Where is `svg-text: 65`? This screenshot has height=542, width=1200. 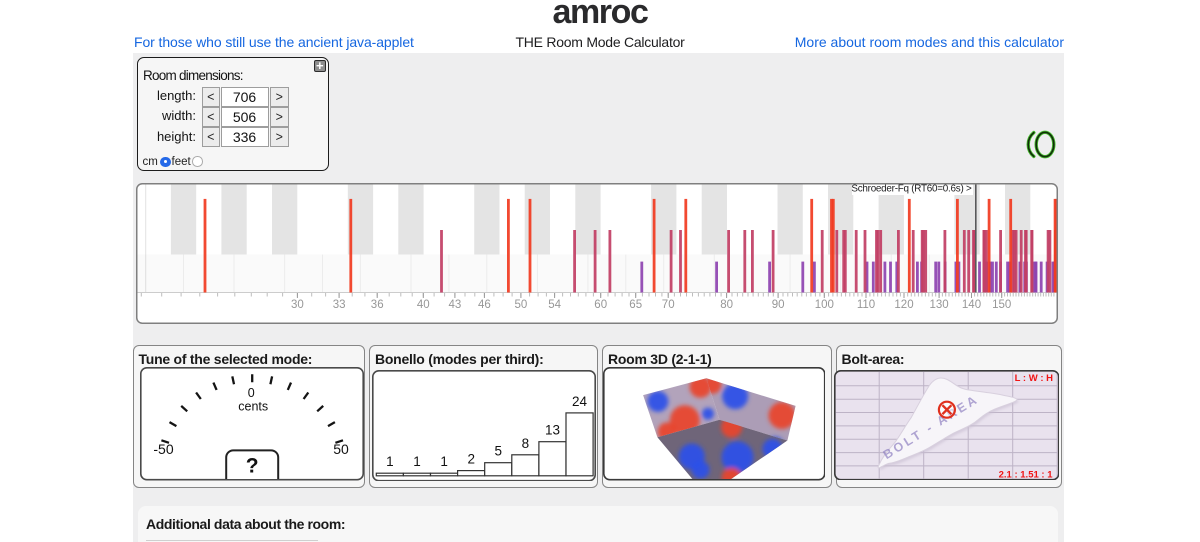 svg-text: 65 is located at coordinates (635, 305).